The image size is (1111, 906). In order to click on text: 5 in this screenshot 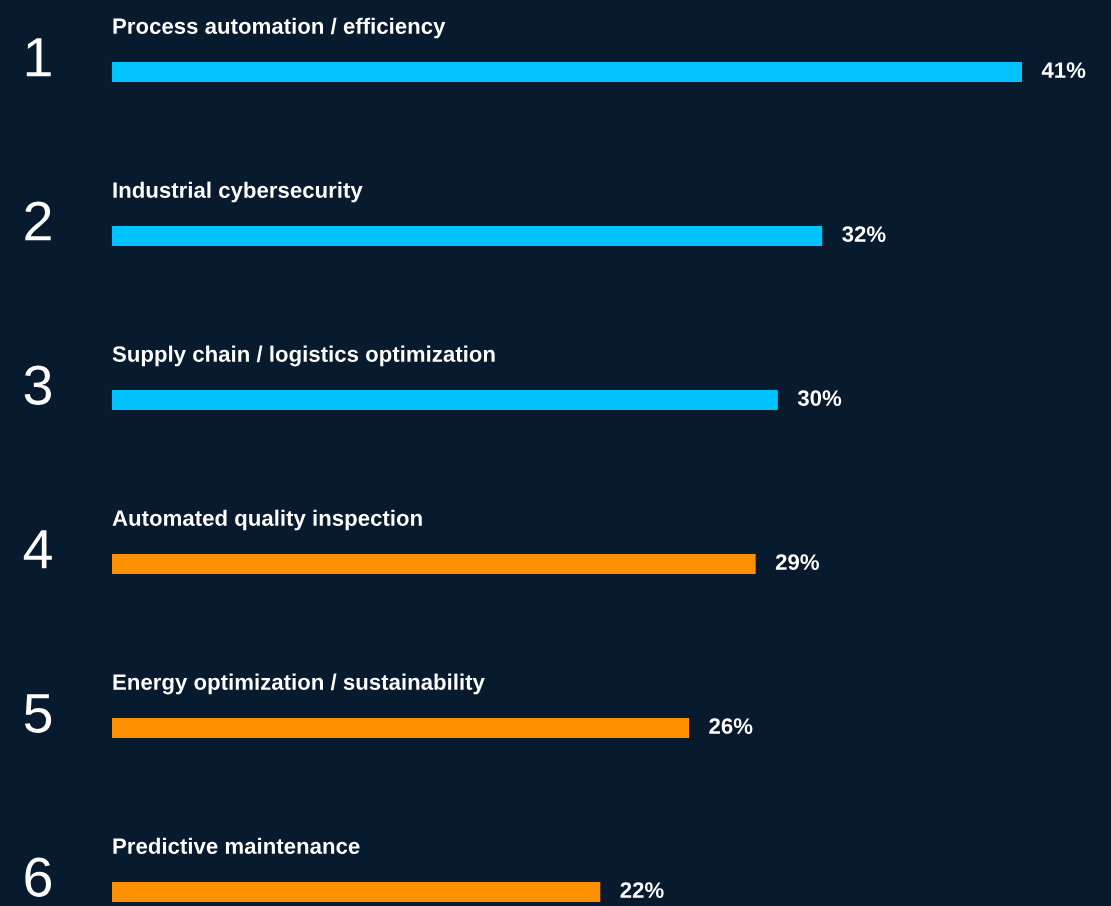, I will do `click(38, 713)`.